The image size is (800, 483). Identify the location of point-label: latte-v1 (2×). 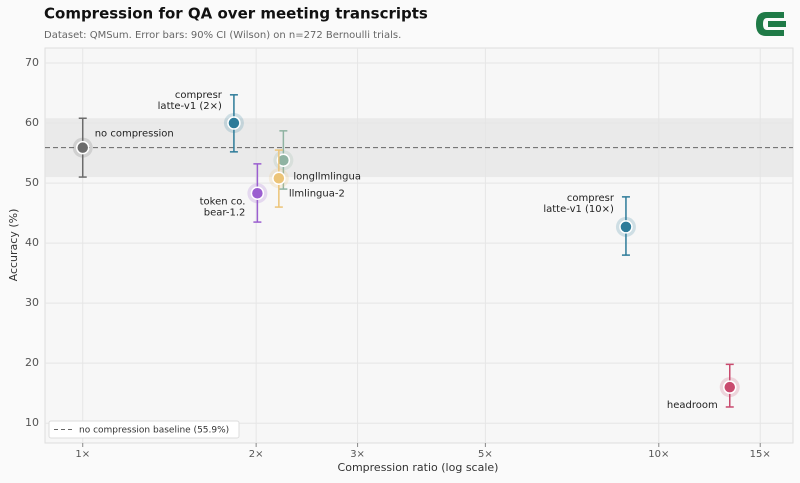
(190, 106).